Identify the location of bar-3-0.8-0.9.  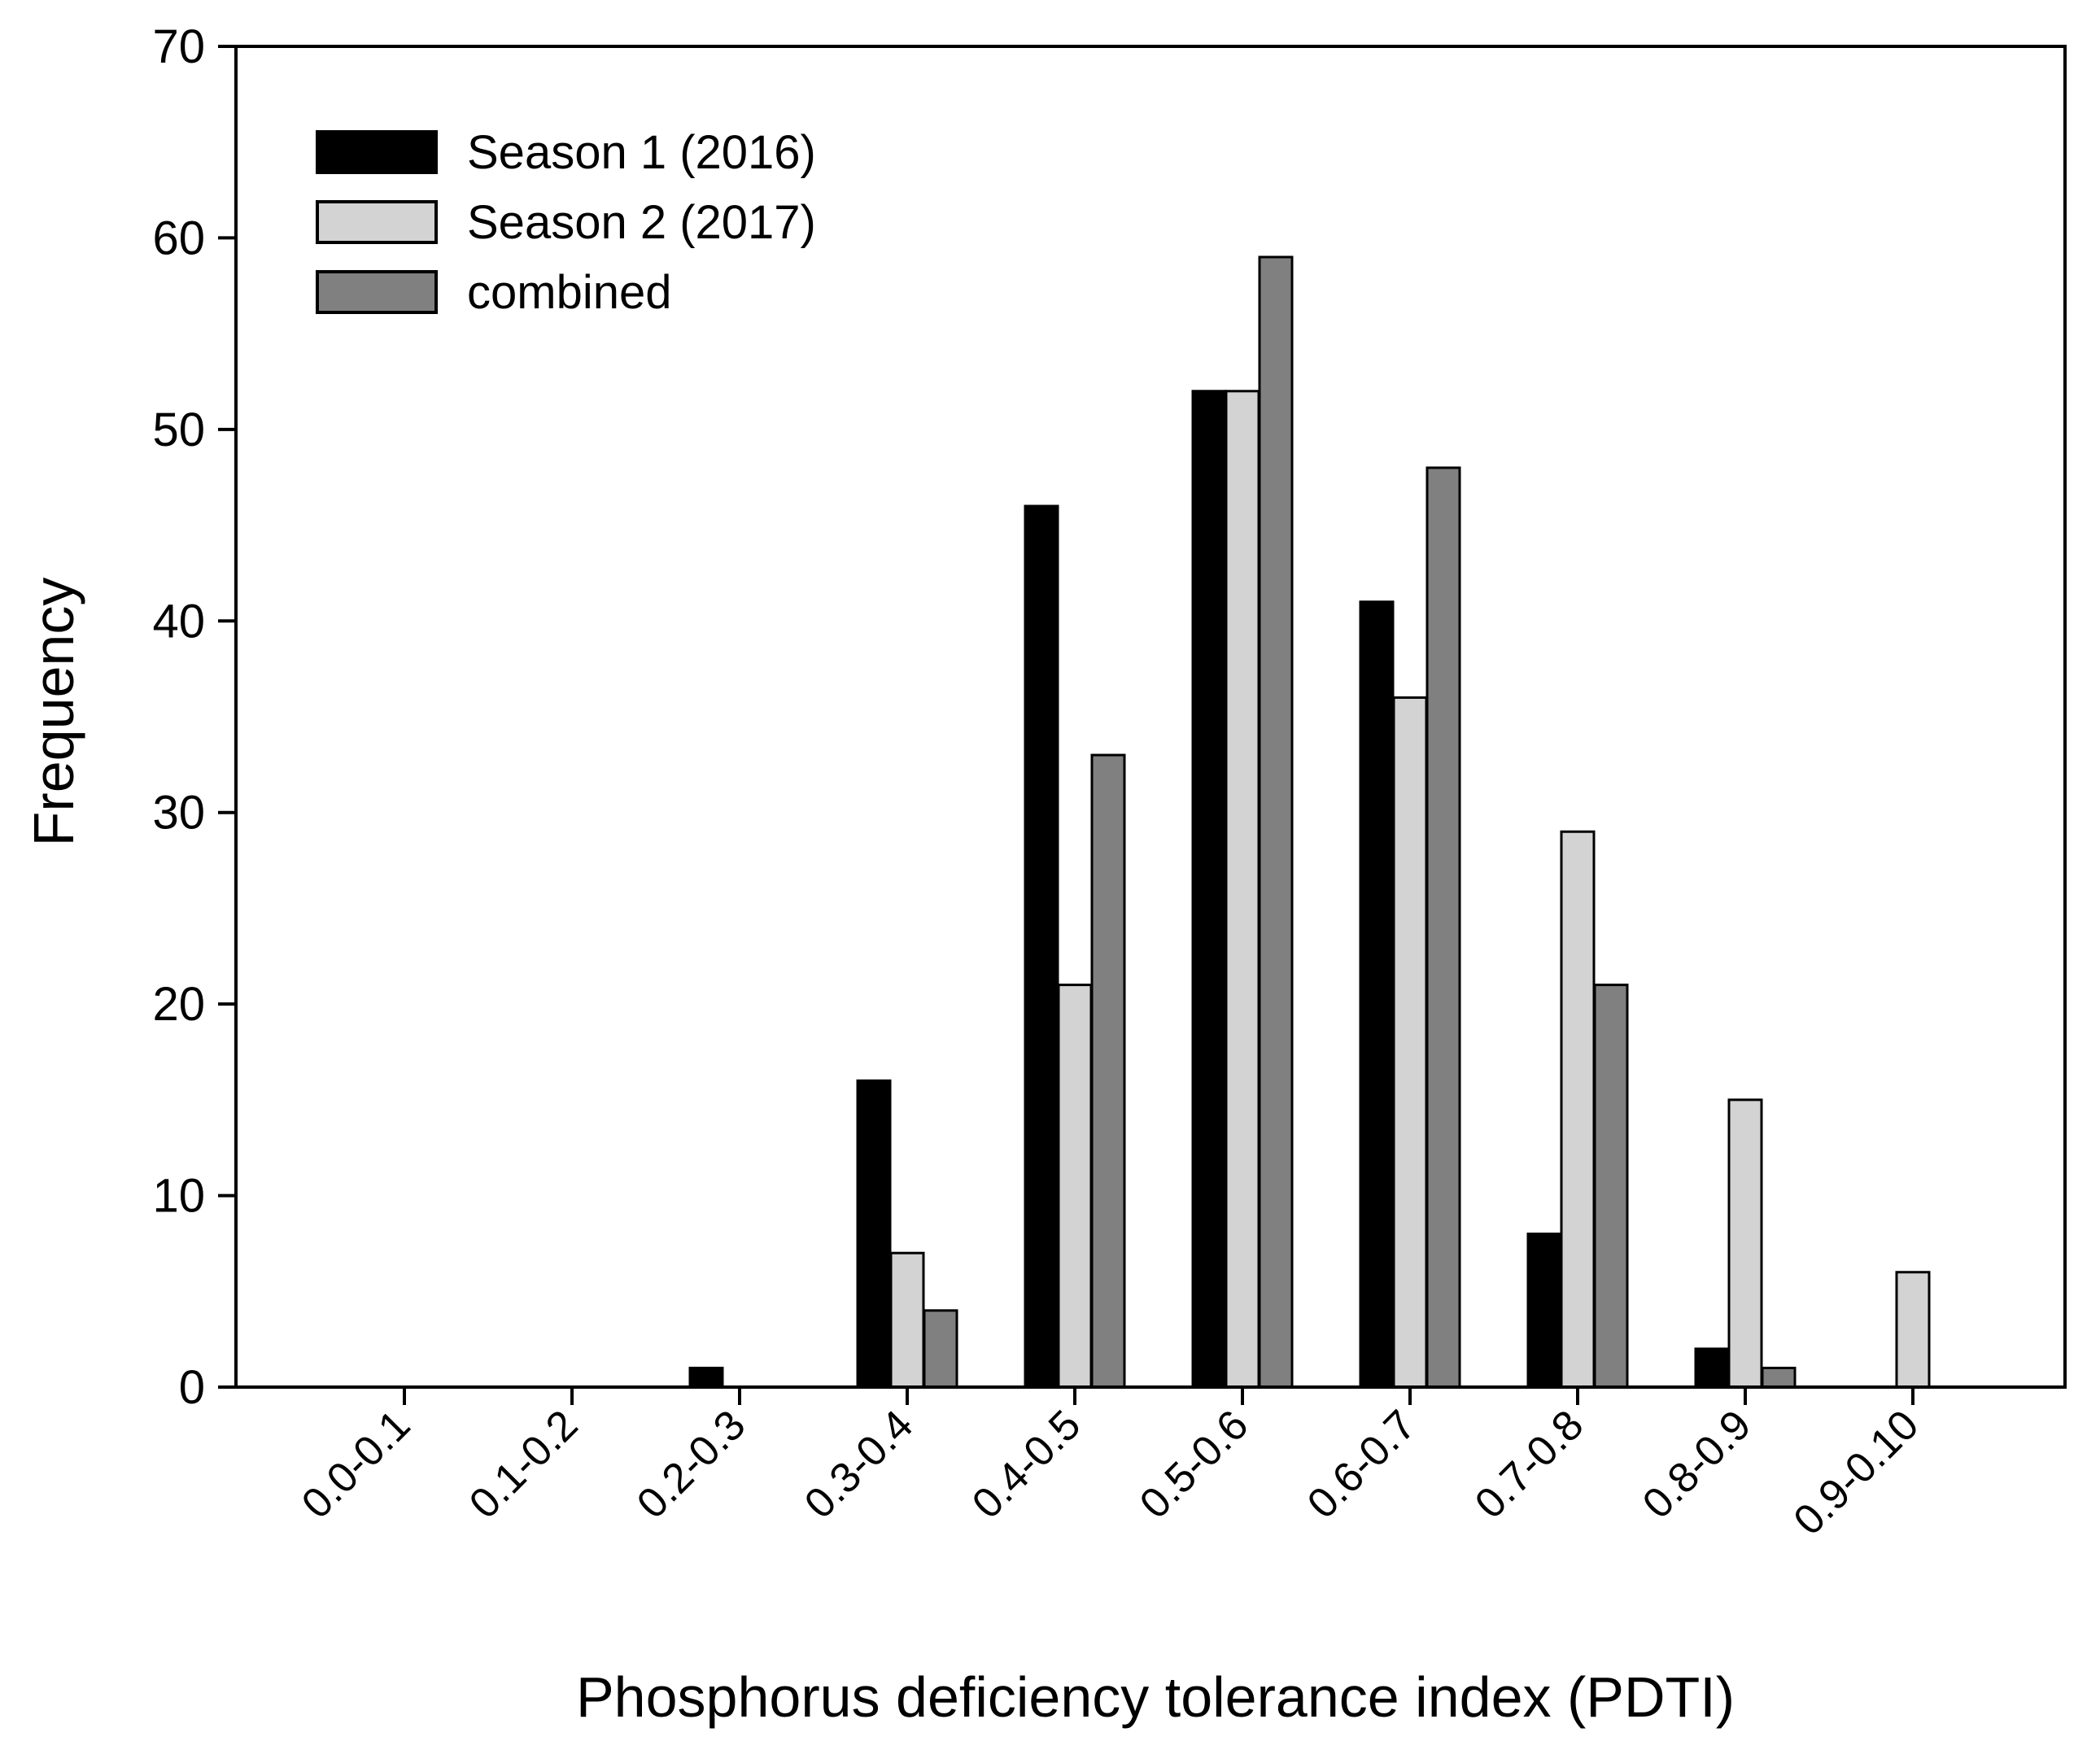
(1779, 1377).